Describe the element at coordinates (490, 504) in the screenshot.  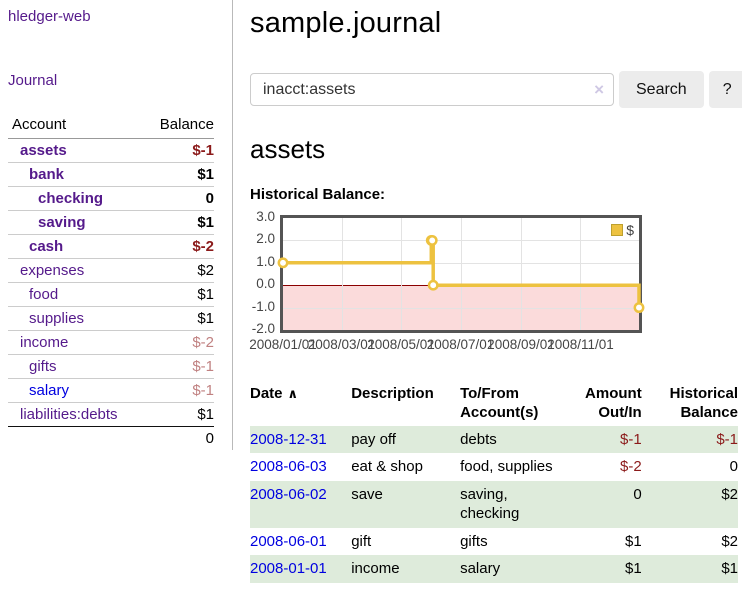
I see `transaction-accounts: saving, checking` at that location.